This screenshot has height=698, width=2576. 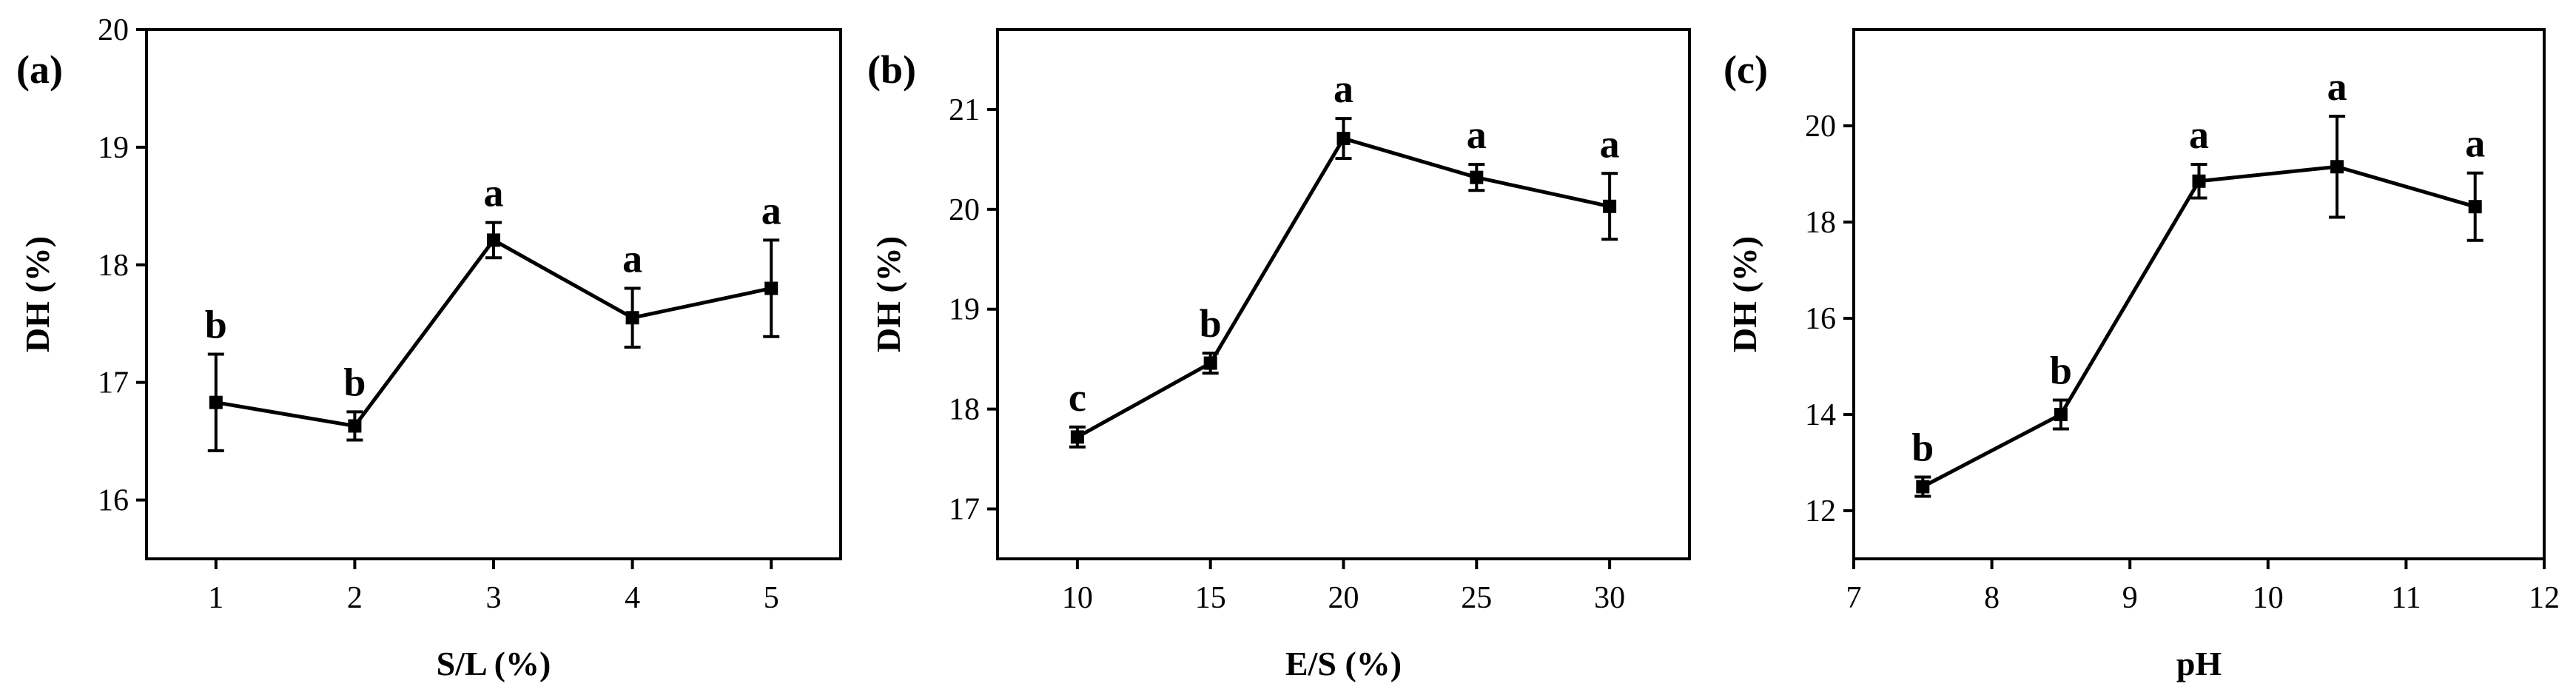 What do you see at coordinates (1343, 598) in the screenshot?
I see `x-tick-label: 20` at bounding box center [1343, 598].